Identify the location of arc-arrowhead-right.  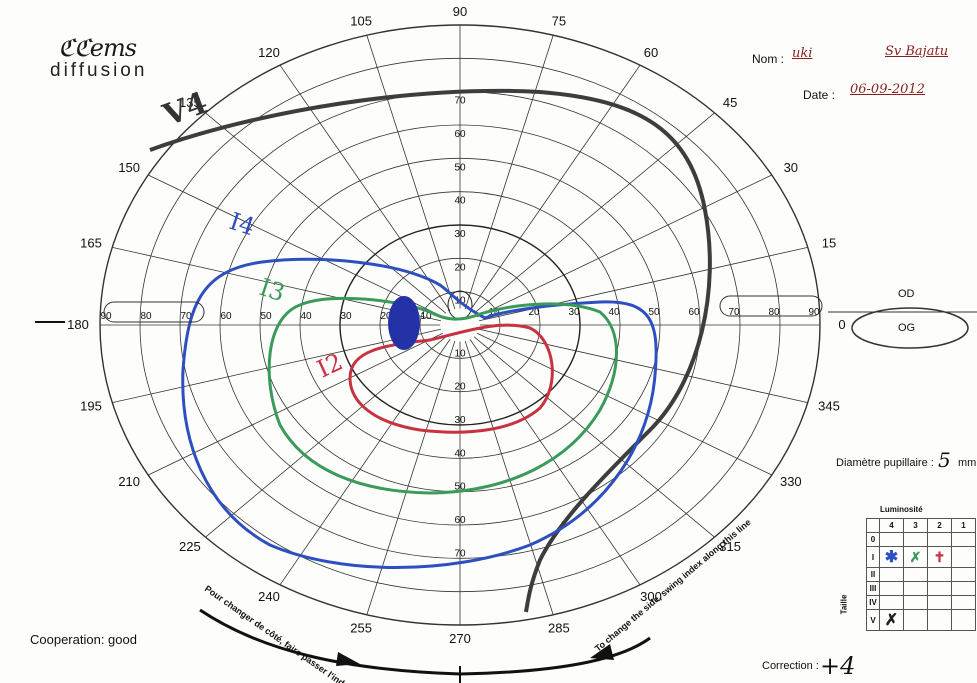
(602, 652).